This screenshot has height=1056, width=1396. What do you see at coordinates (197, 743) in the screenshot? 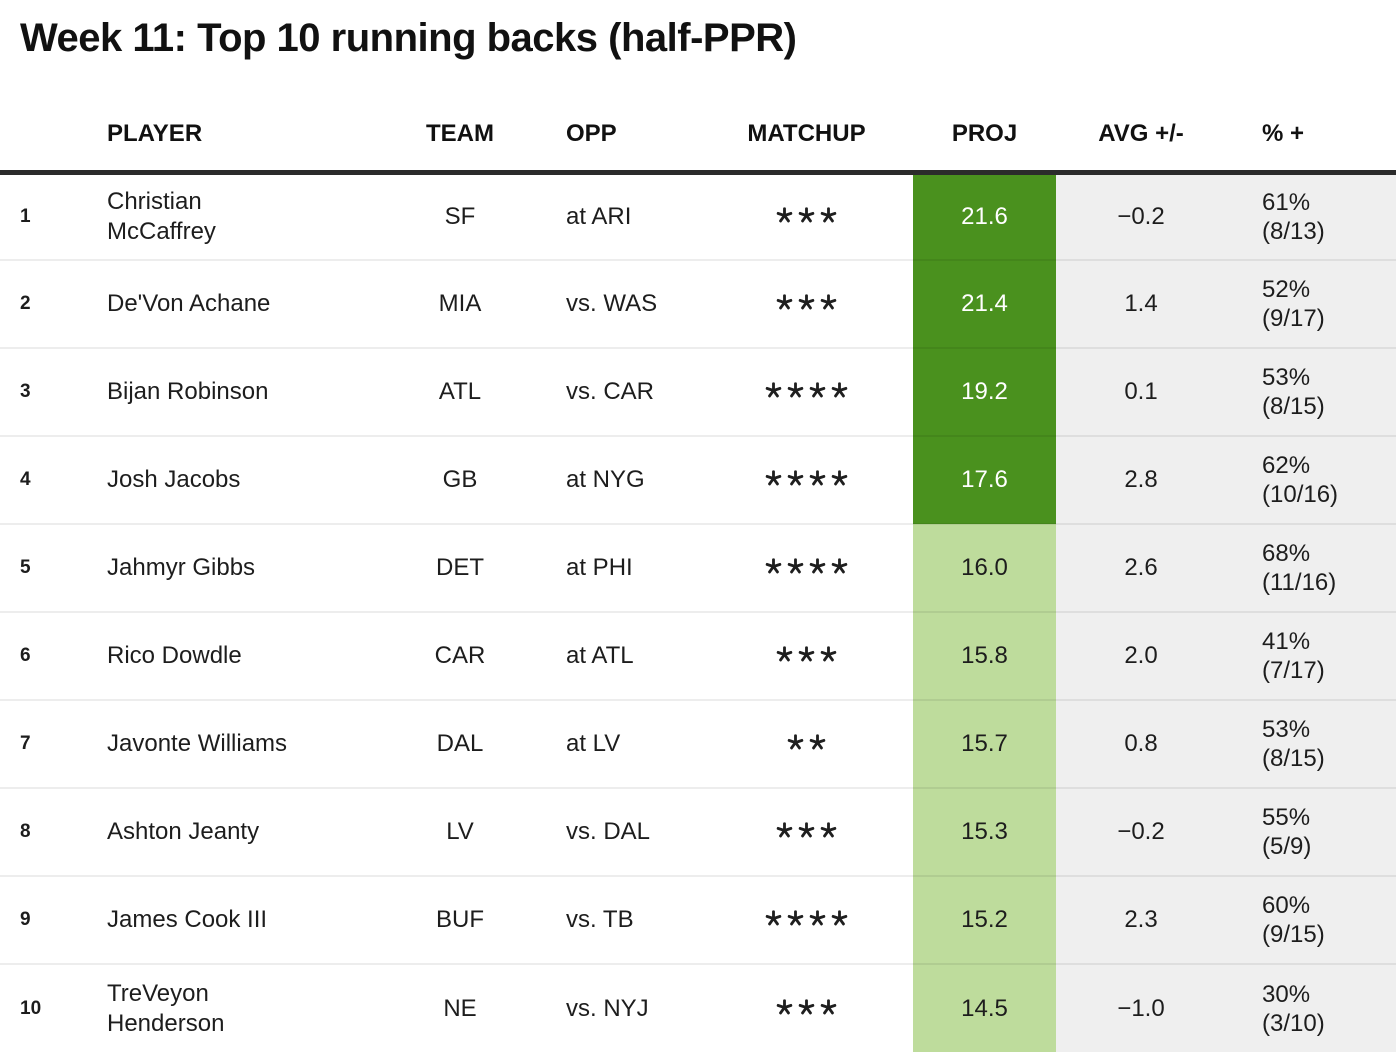
I see `player-name: Javonte Williams` at bounding box center [197, 743].